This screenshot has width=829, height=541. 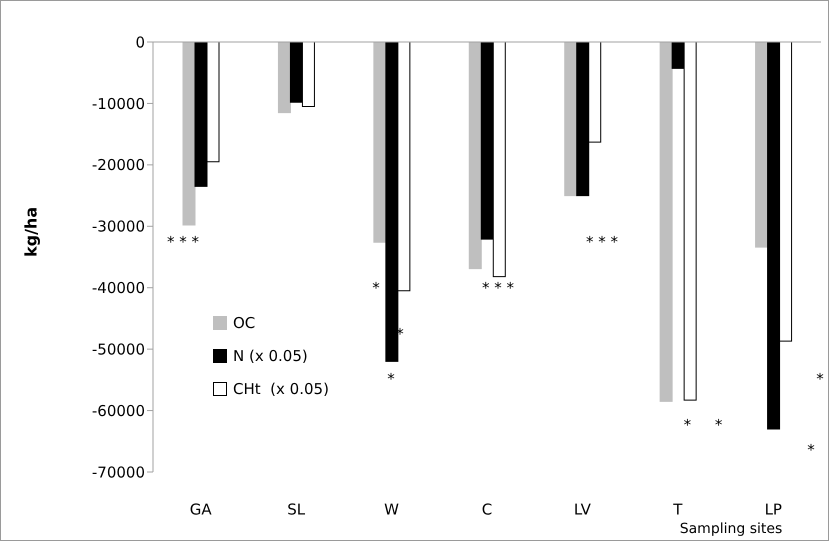 I want to click on legend-label: N (x 0.05), so click(x=270, y=355).